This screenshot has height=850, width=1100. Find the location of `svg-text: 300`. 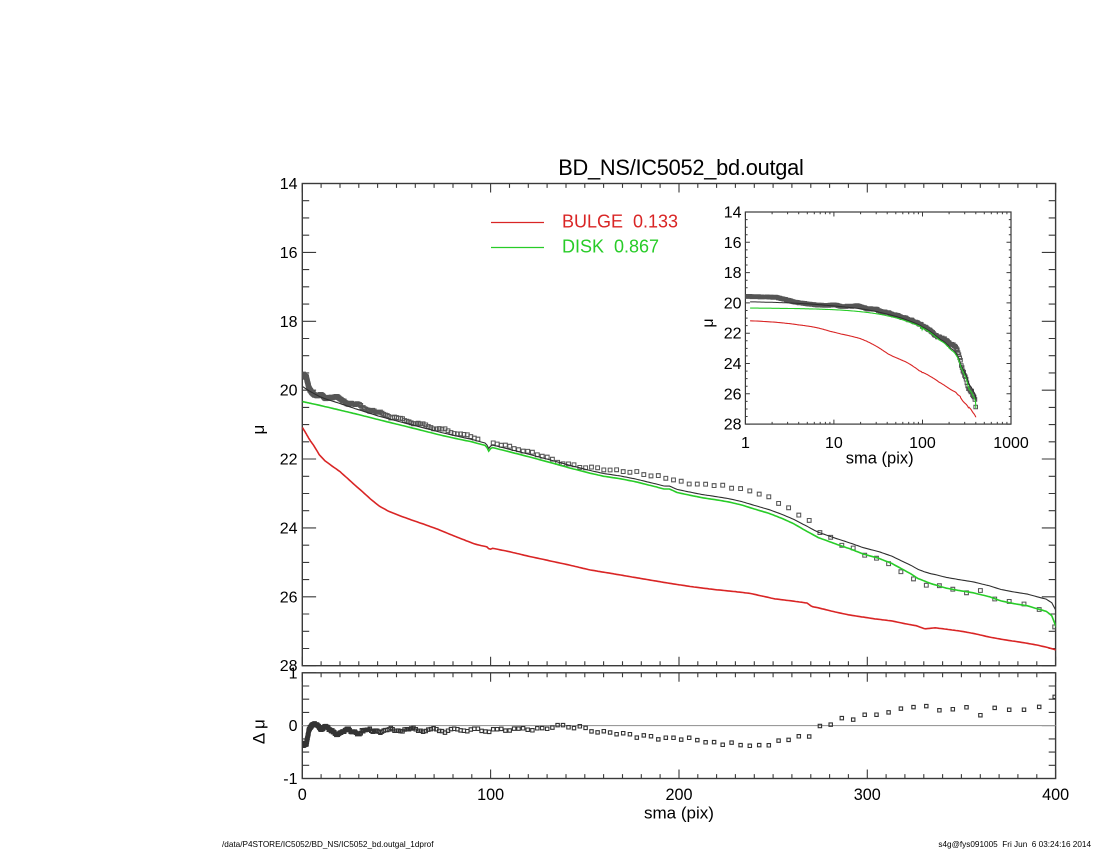

svg-text: 300 is located at coordinates (867, 795).